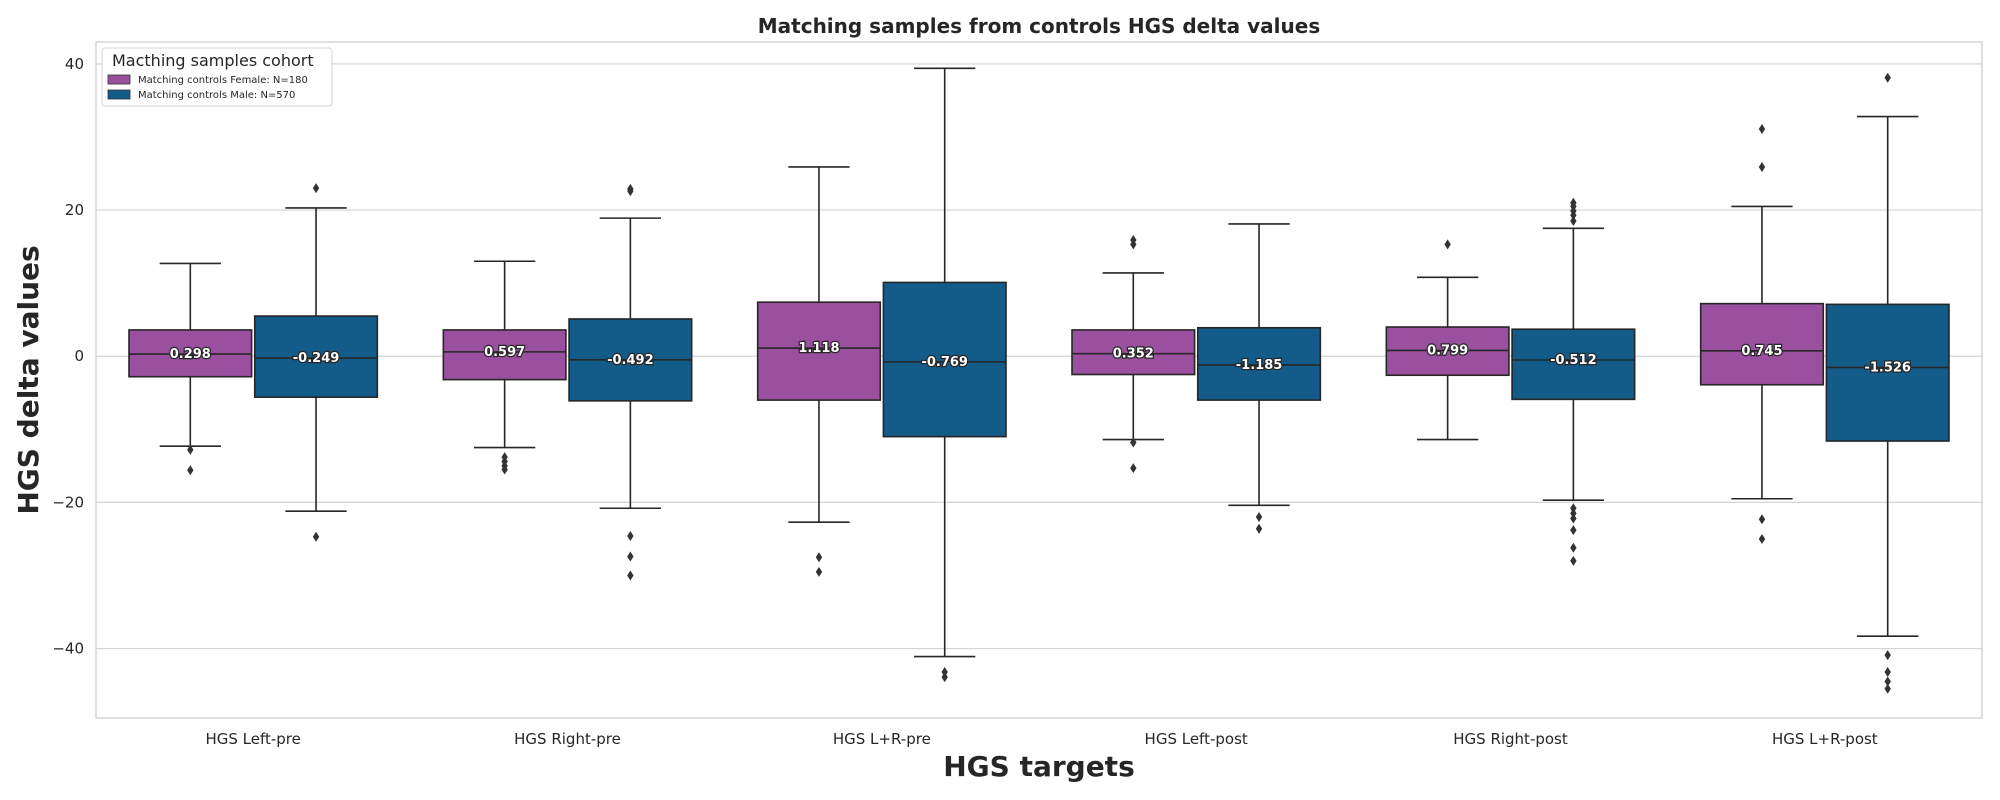  I want to click on x-tick-label: HGS L+R-pre, so click(882, 739).